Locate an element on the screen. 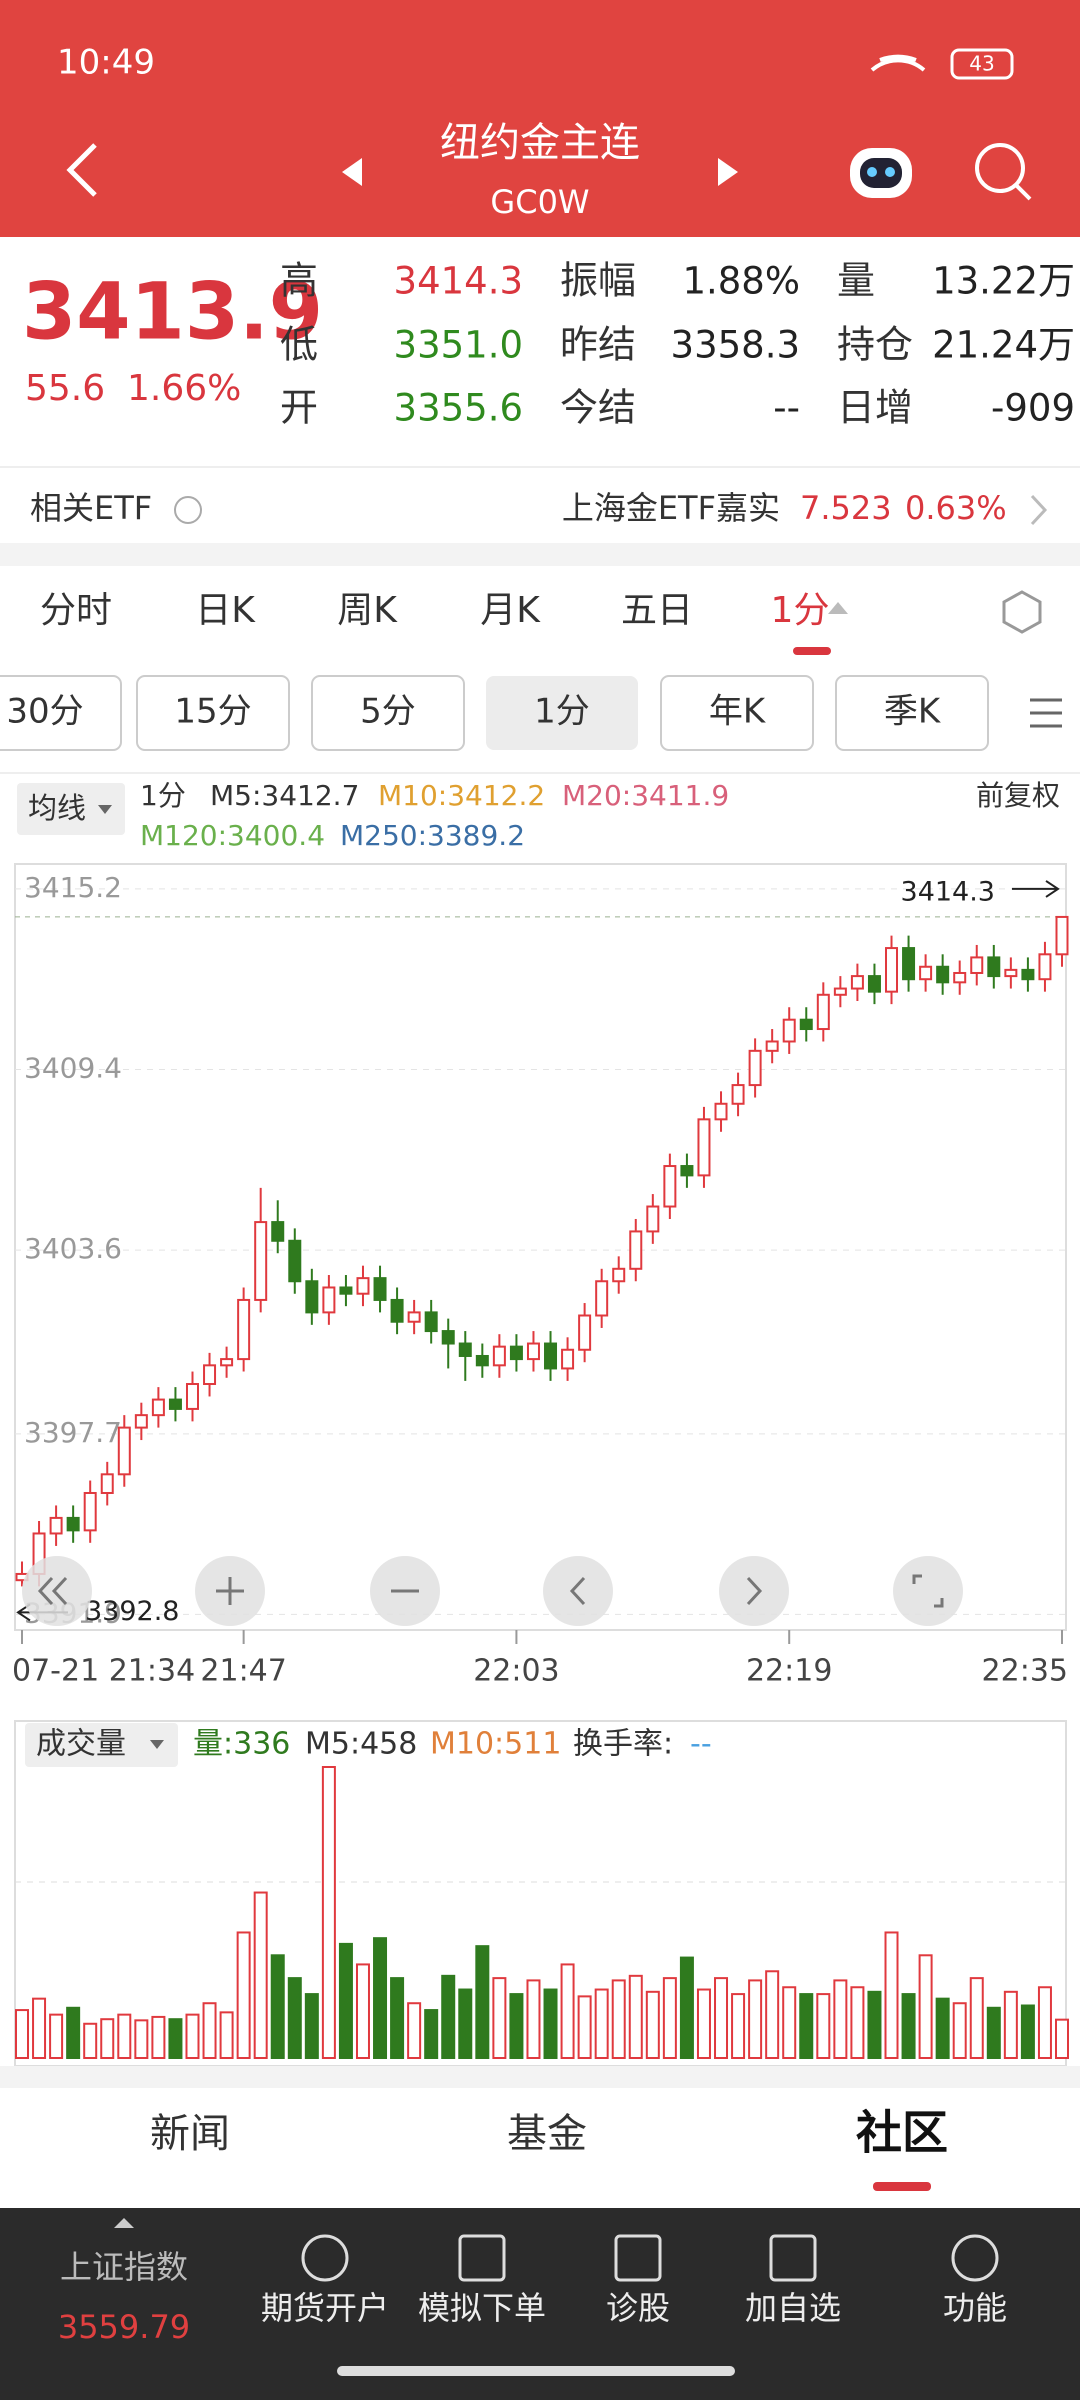 The image size is (1080, 2400). tab: 五日 is located at coordinates (657, 610).